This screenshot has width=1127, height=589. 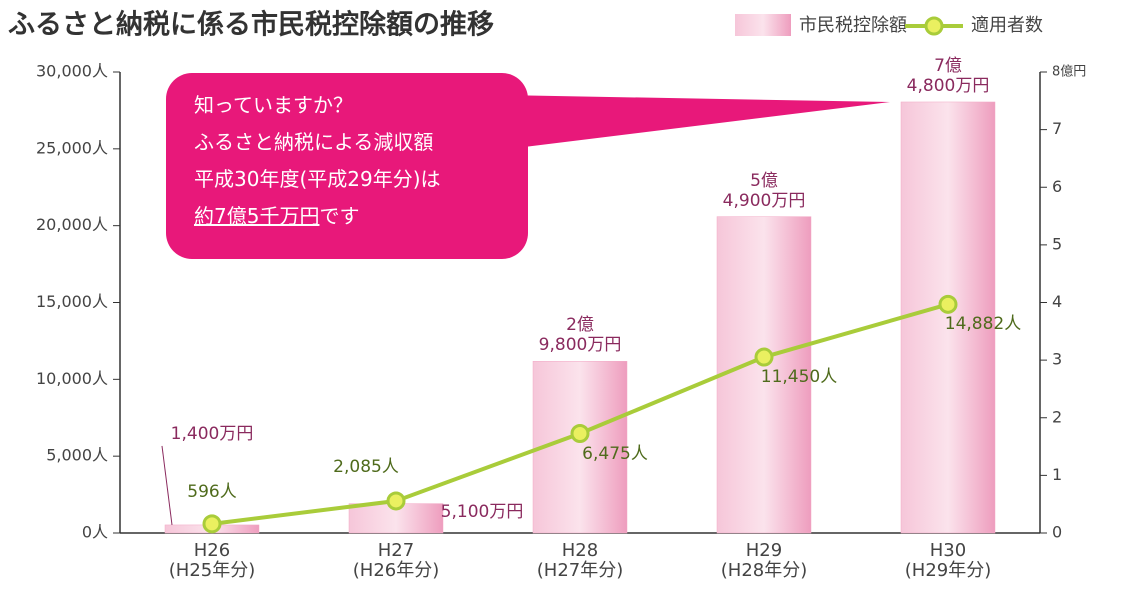 I want to click on callout-line: 知っていますか？, so click(x=273, y=105).